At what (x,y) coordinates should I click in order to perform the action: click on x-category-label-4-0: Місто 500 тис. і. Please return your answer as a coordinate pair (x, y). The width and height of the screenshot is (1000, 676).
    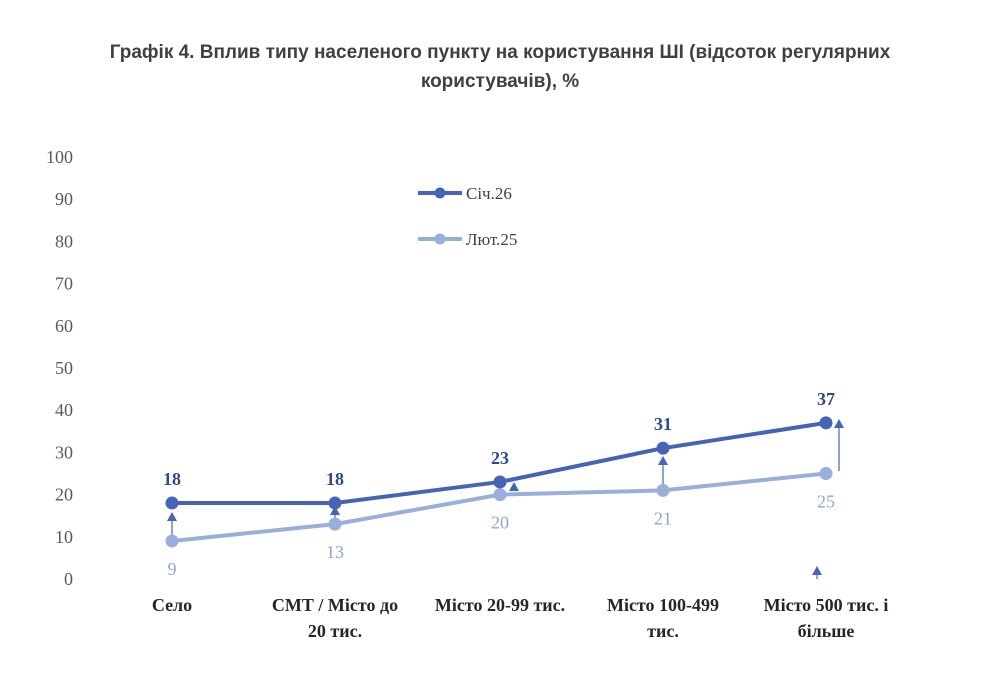
    Looking at the image, I should click on (826, 605).